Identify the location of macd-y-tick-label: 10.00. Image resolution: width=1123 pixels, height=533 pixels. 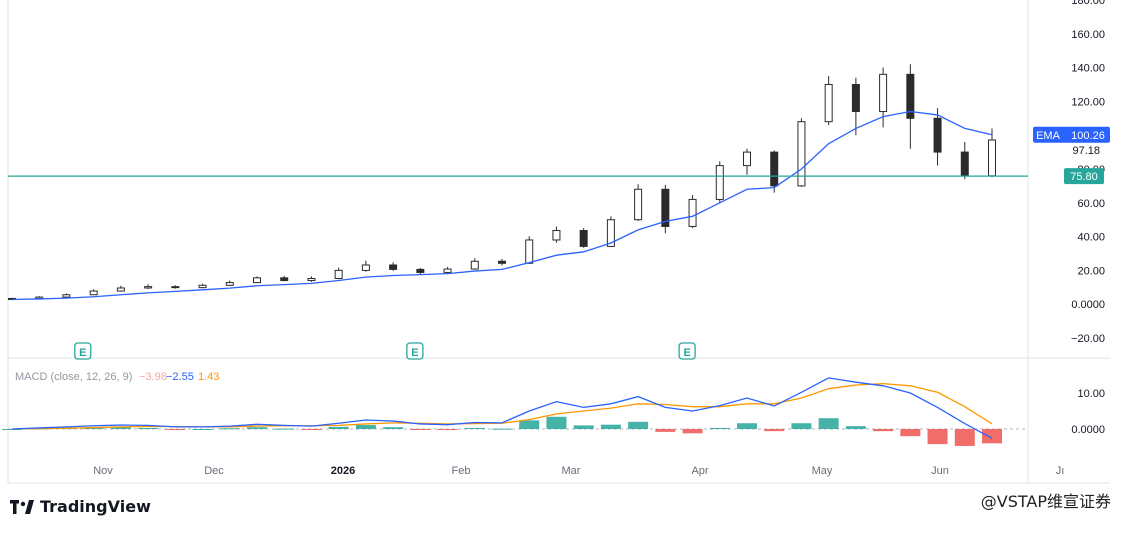
(1091, 394).